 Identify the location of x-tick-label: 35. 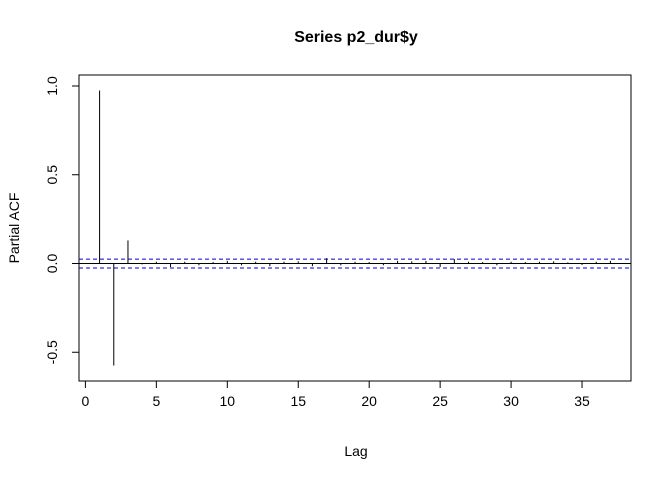
(582, 401).